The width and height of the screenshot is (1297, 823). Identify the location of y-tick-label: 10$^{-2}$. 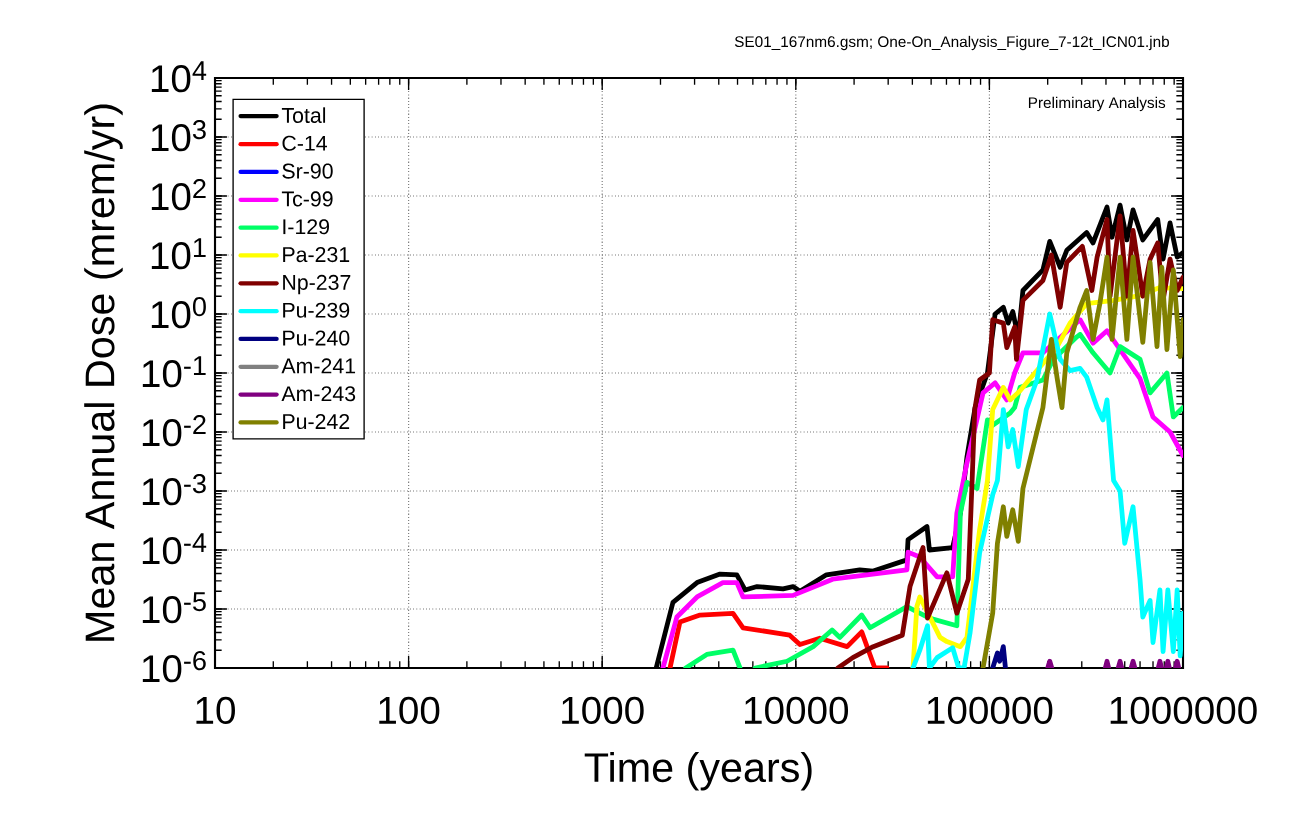
(174, 431).